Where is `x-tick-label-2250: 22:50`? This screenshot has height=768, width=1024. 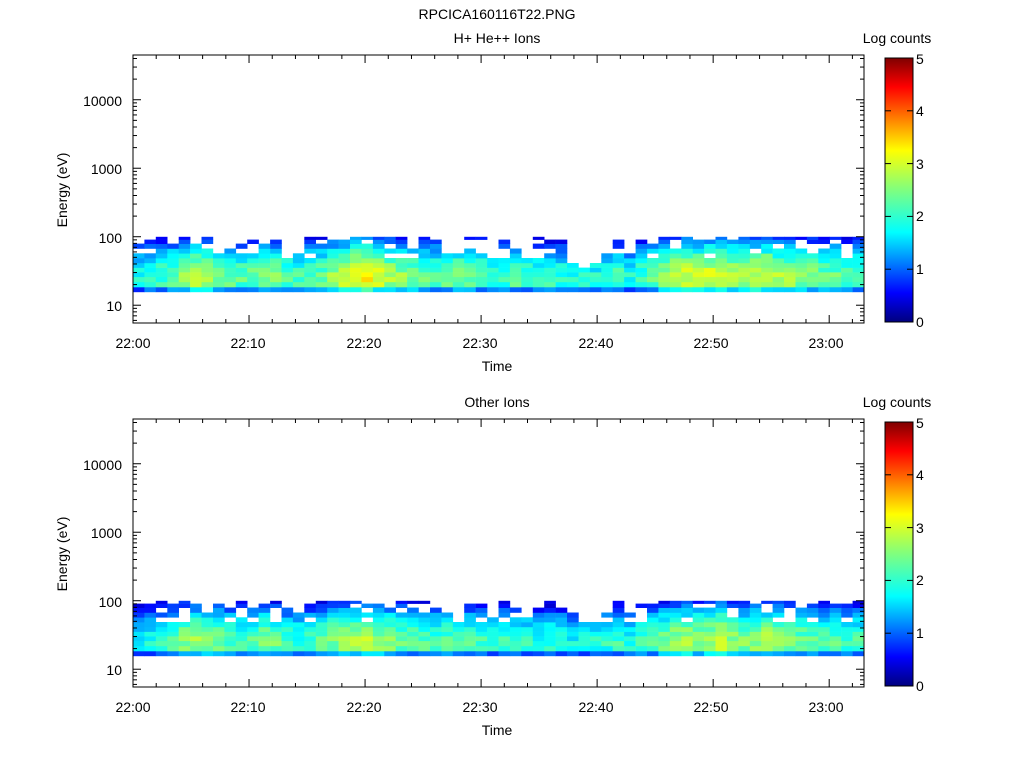 x-tick-label-2250: 22:50 is located at coordinates (710, 707).